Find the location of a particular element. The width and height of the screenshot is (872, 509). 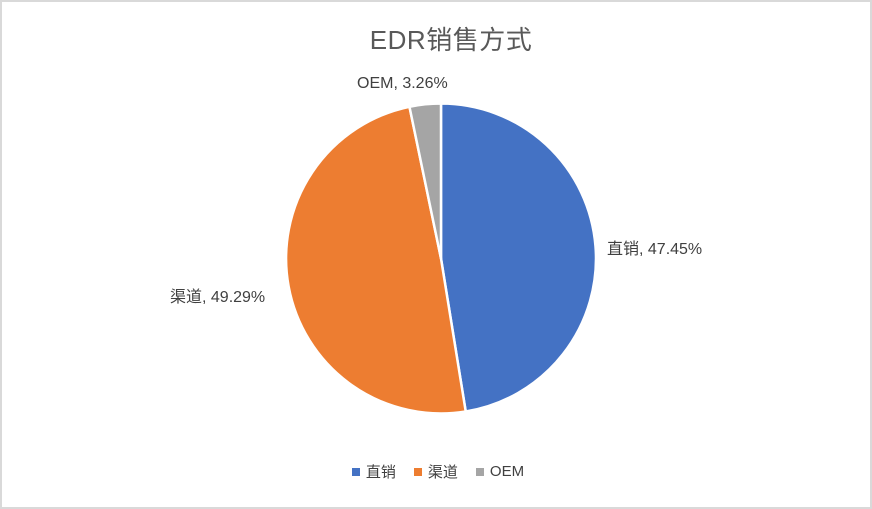

legend: 直销 渠道 OEM is located at coordinates (436, 471).